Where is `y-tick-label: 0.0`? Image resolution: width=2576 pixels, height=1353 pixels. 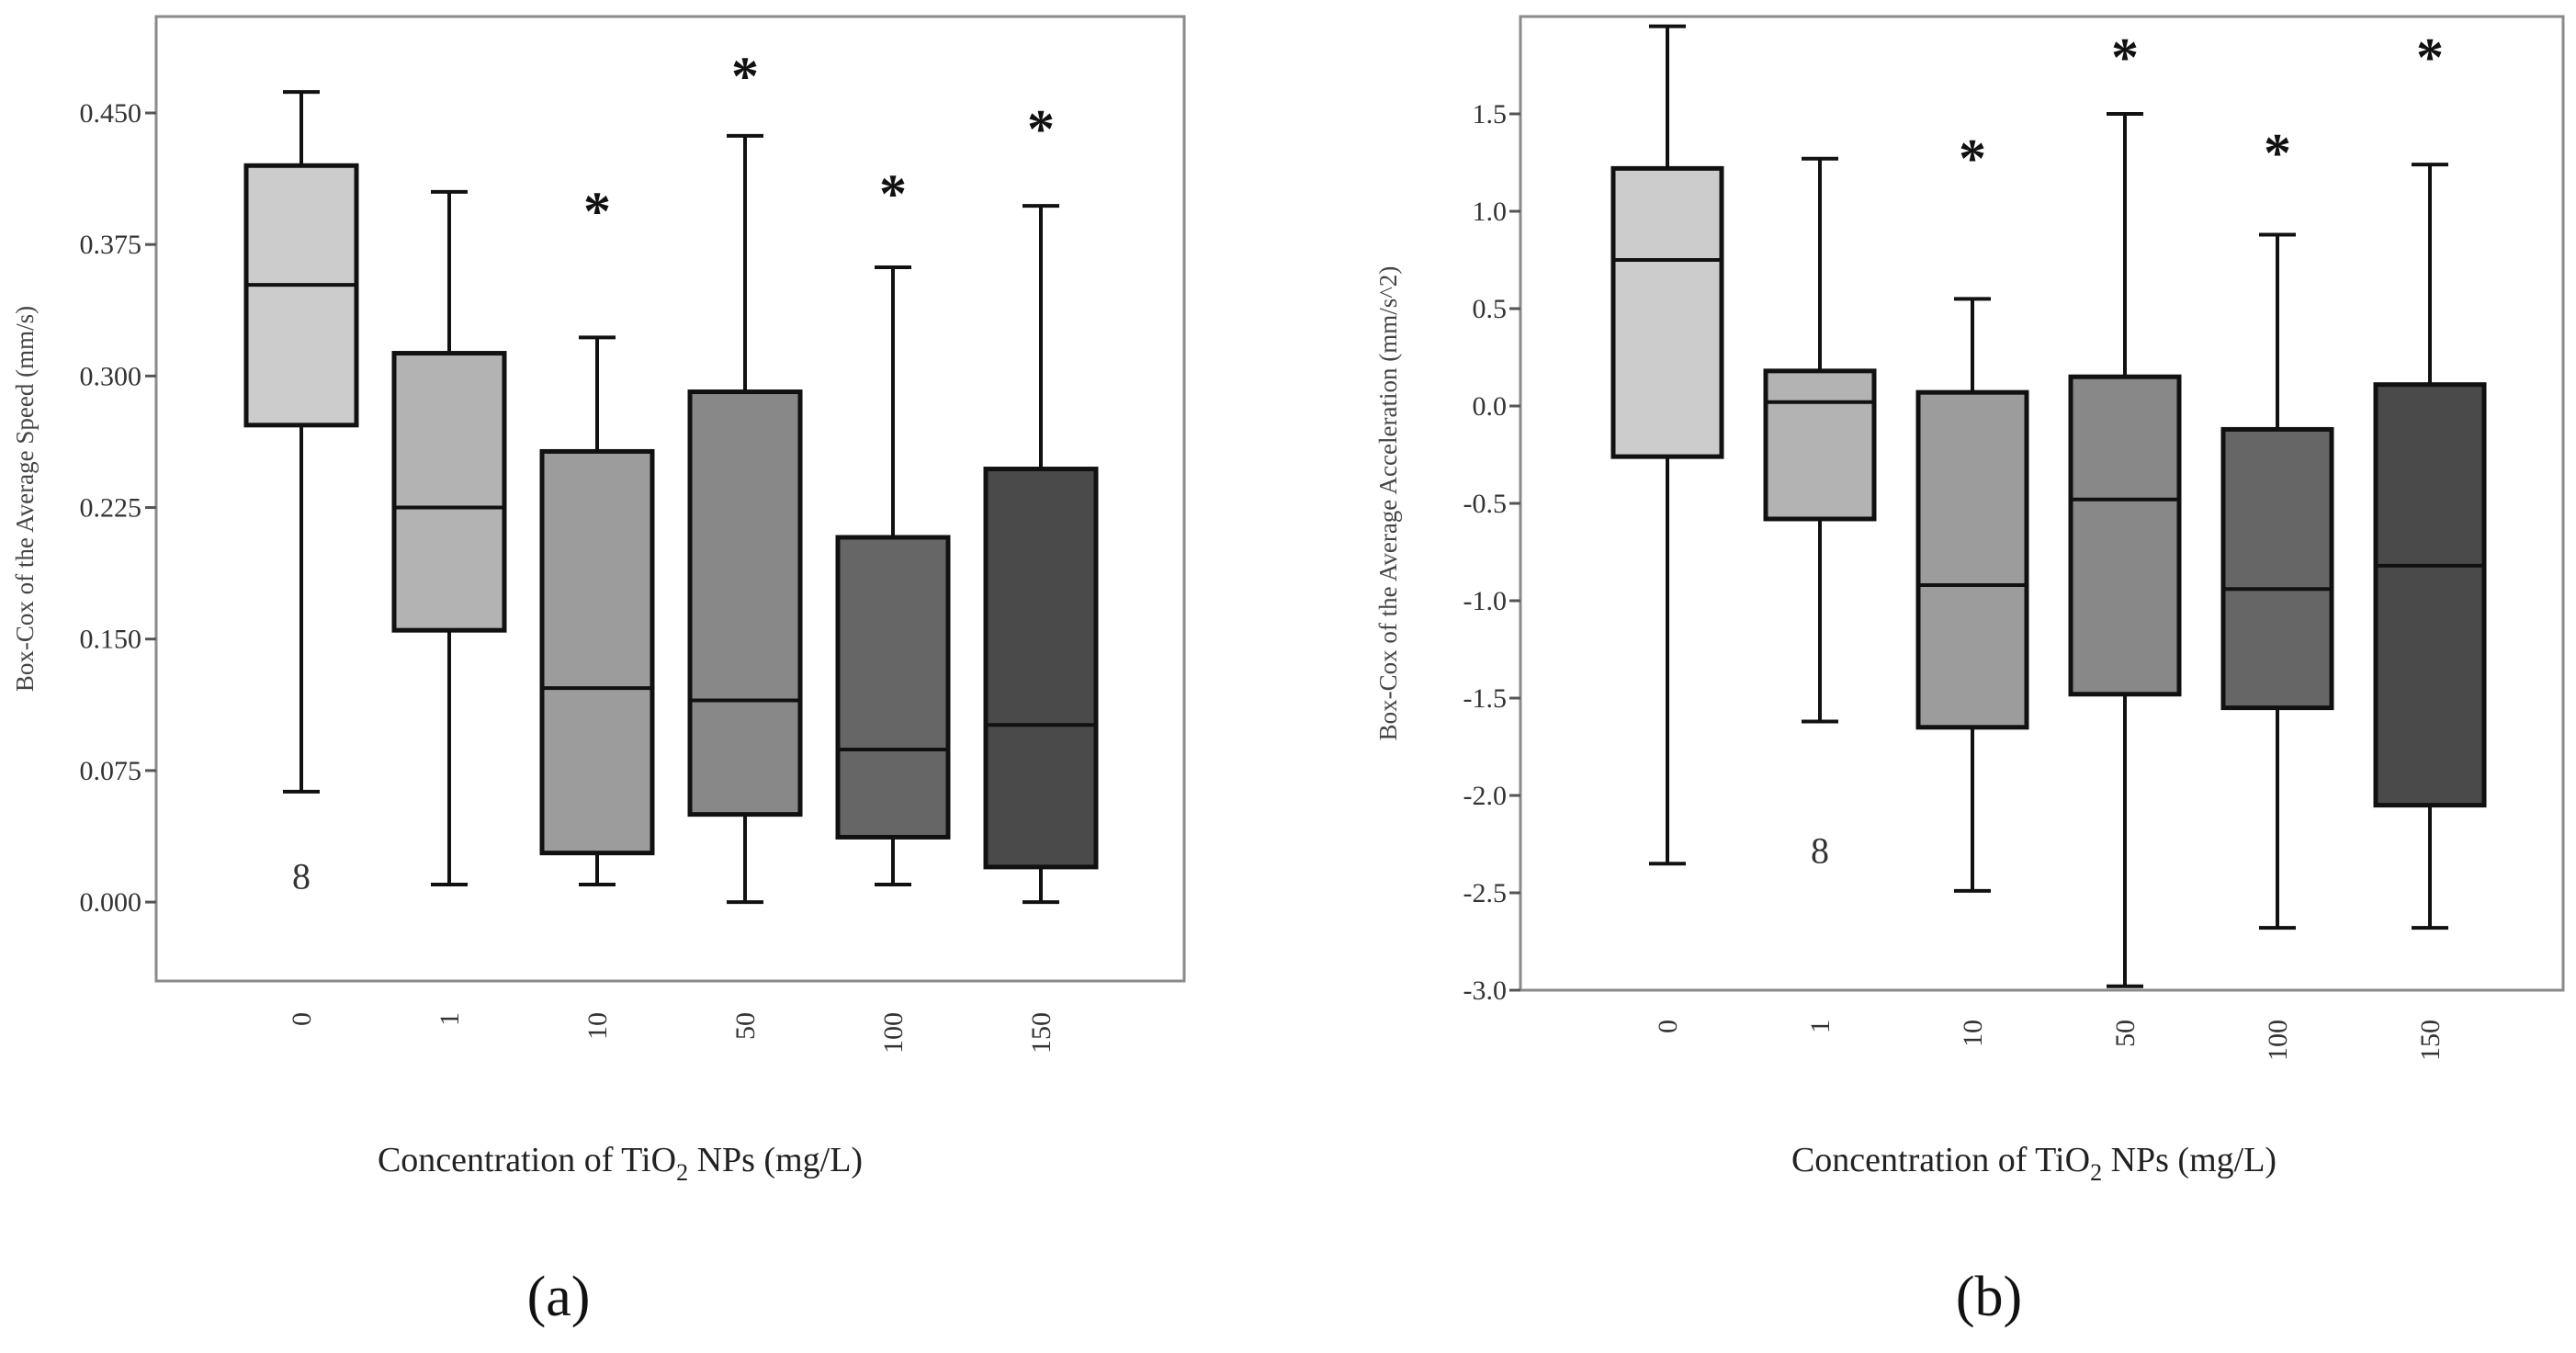 y-tick-label: 0.0 is located at coordinates (1490, 406).